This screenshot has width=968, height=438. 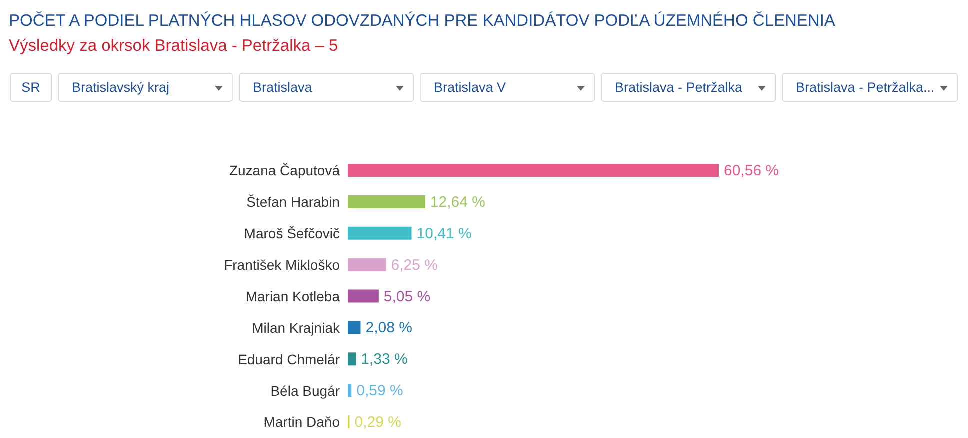 I want to click on y-tick-label: Zuzana Čaputová, so click(x=284, y=170).